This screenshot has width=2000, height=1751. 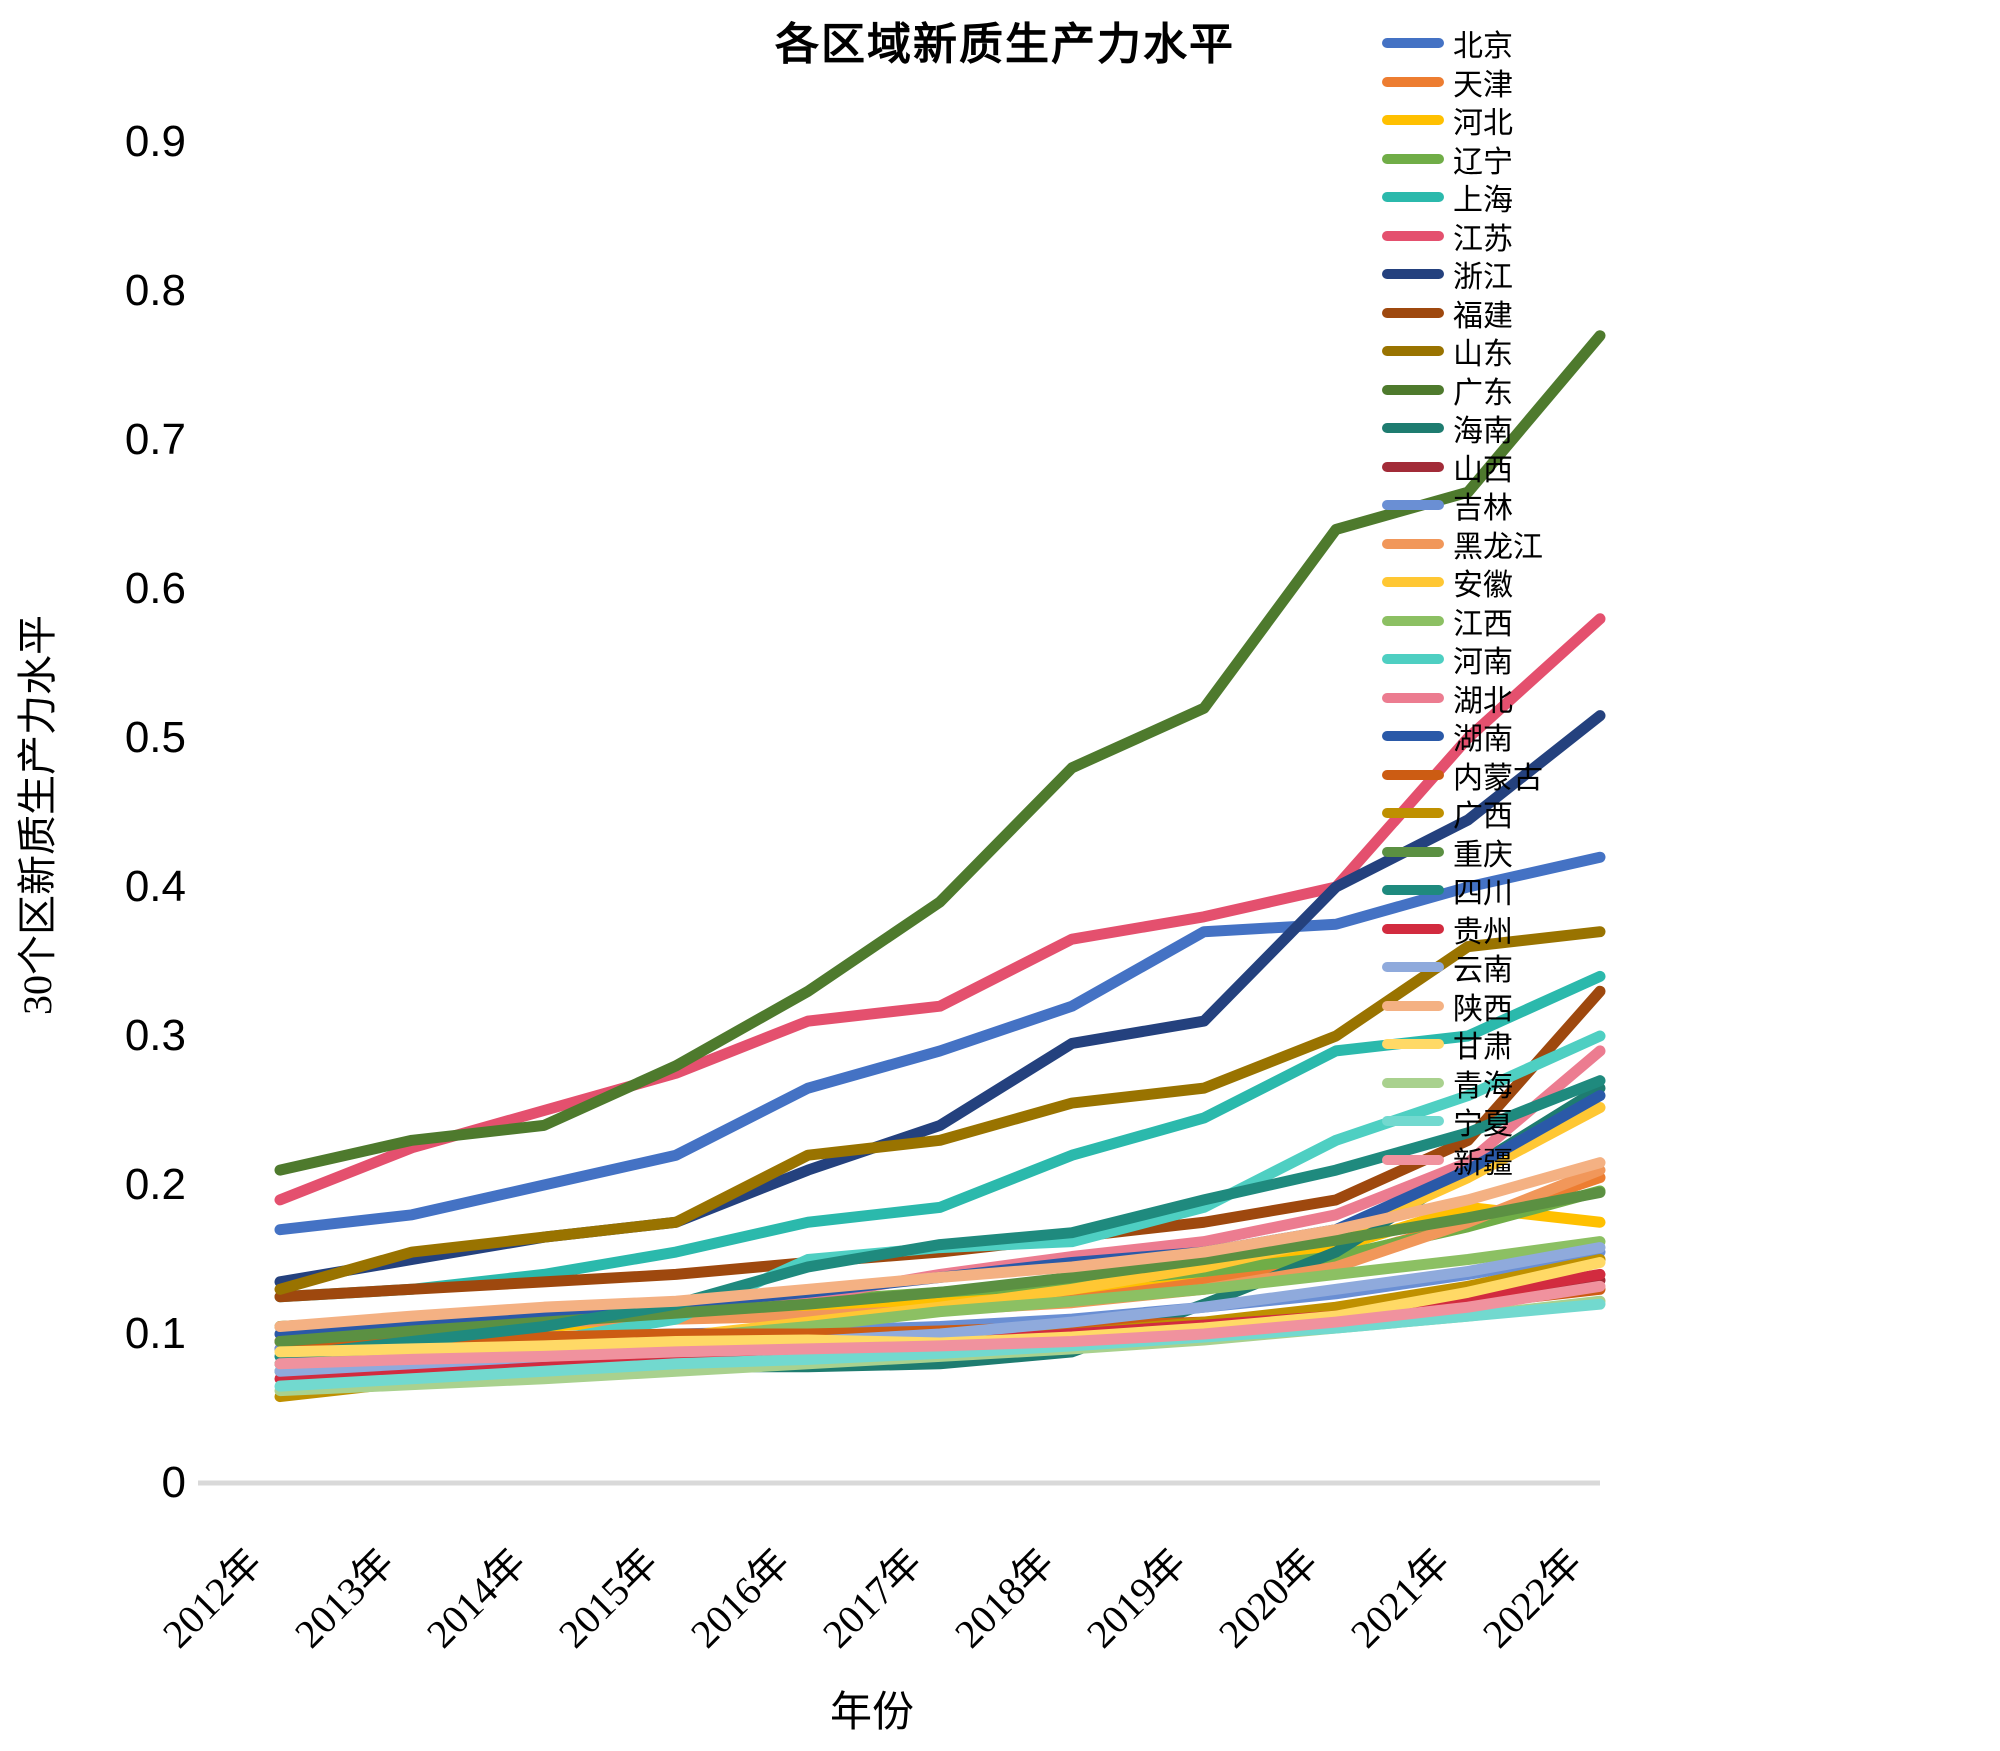 I want to click on legend-item-陕西: 陕西, so click(x=1462, y=1006).